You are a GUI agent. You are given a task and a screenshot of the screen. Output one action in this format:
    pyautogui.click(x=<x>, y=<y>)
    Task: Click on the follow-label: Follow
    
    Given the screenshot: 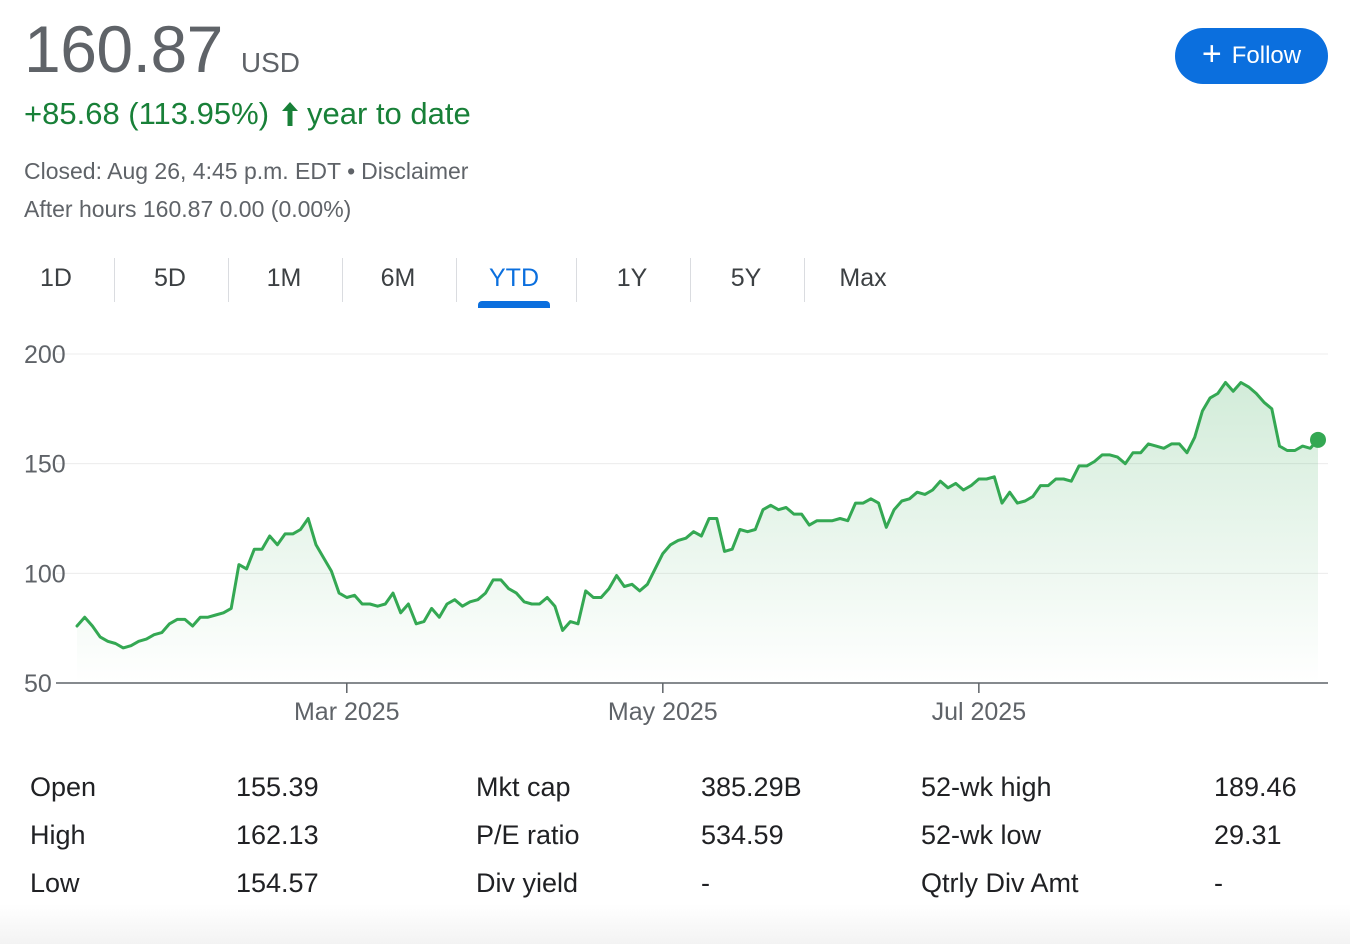 What is the action you would take?
    pyautogui.click(x=1266, y=55)
    